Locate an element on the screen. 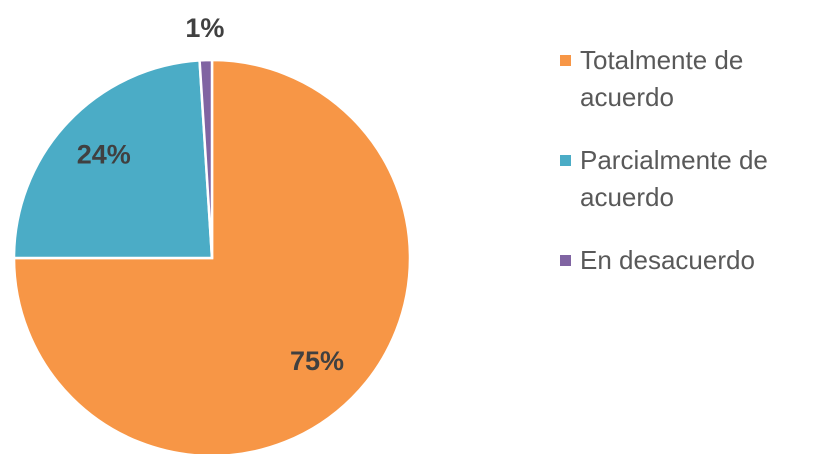  data-label: 24% is located at coordinates (104, 154).